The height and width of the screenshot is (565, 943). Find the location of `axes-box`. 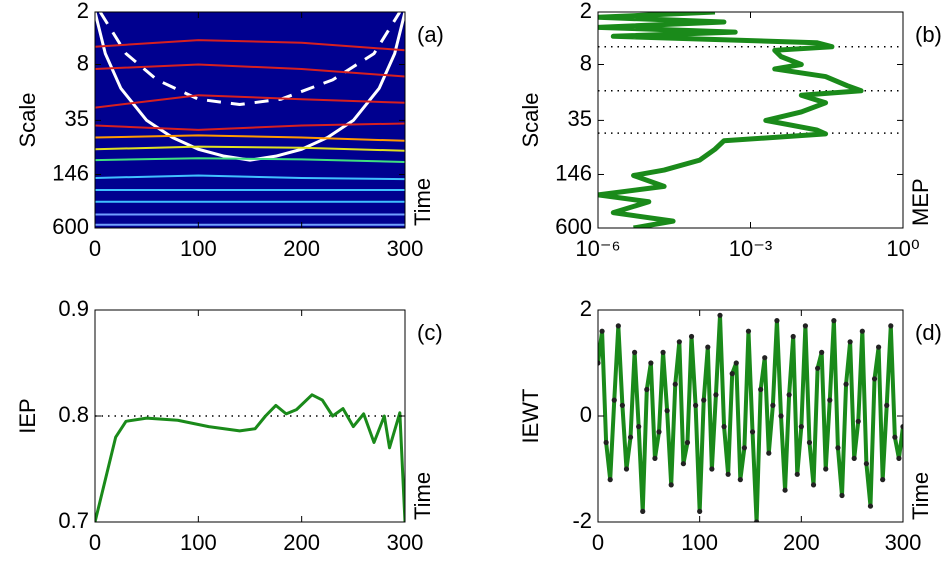

axes-box is located at coordinates (750, 120).